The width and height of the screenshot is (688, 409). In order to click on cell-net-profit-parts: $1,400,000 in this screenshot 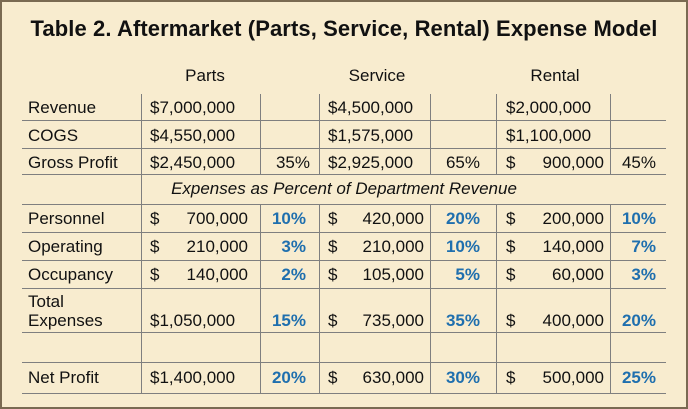, I will do `click(193, 377)`.